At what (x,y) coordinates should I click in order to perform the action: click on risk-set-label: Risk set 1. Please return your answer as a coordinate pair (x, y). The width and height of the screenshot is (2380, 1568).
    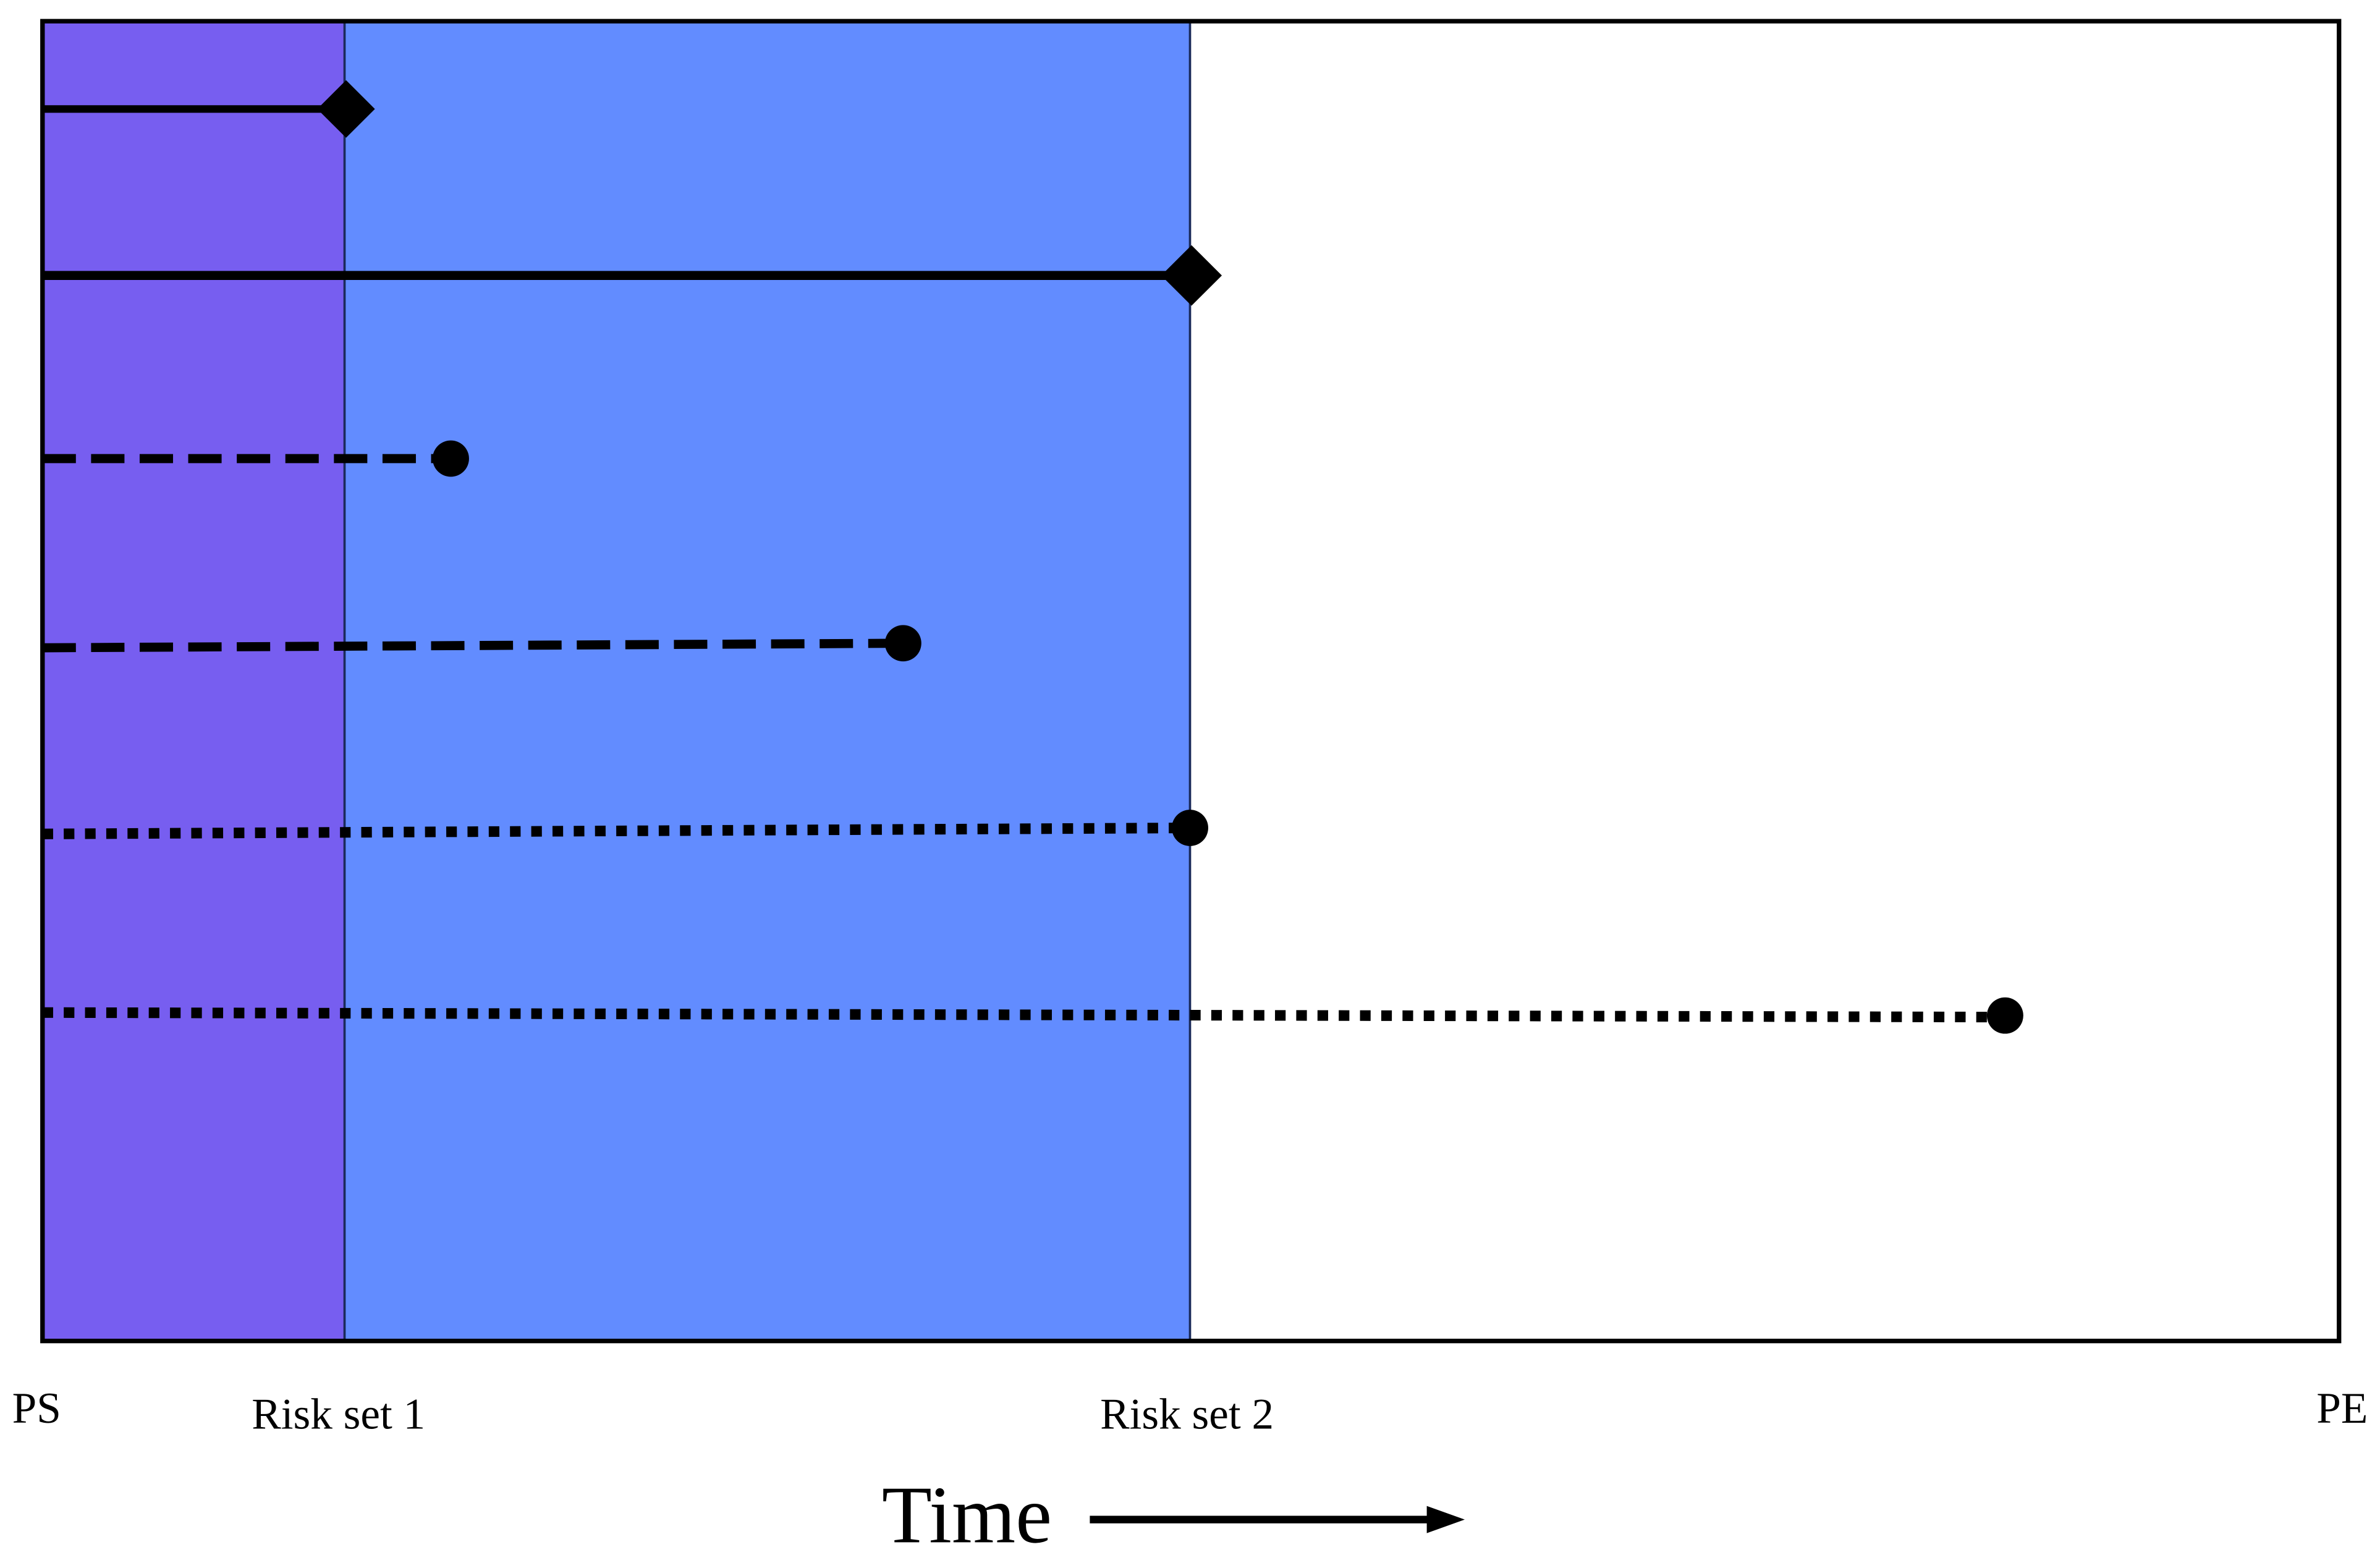
    Looking at the image, I should click on (339, 1415).